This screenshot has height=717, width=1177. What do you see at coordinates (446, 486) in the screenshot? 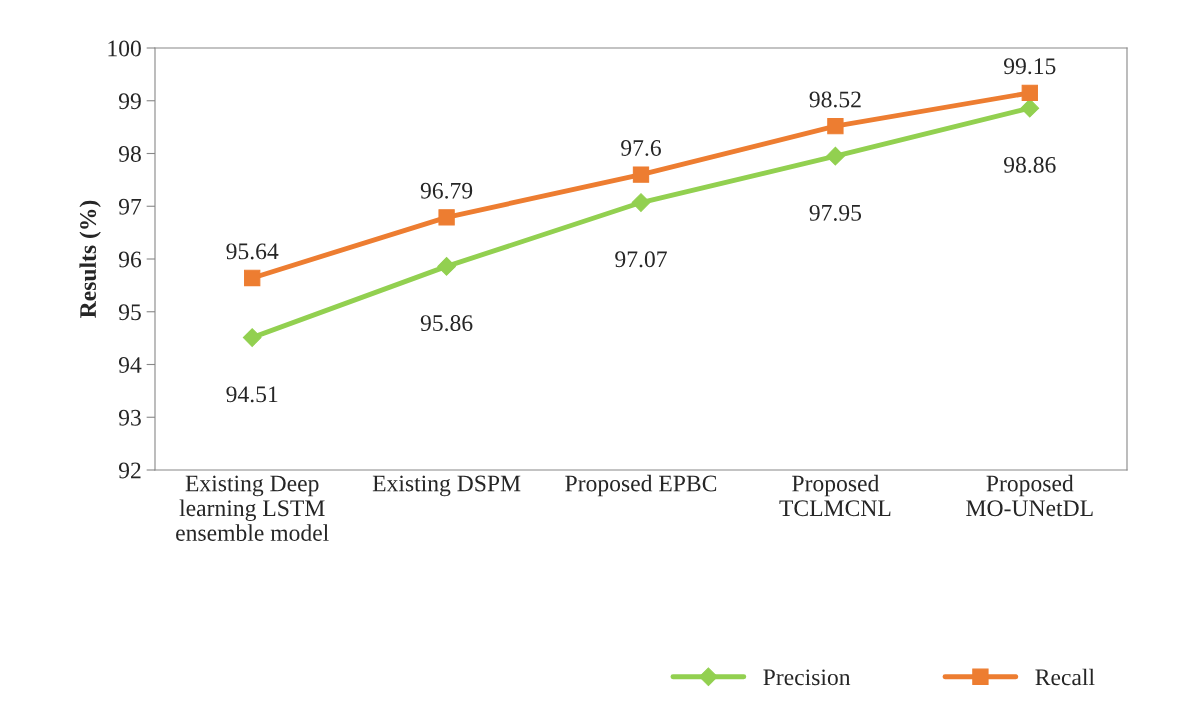
I see `x-tick-label: Existing DSPM` at bounding box center [446, 486].